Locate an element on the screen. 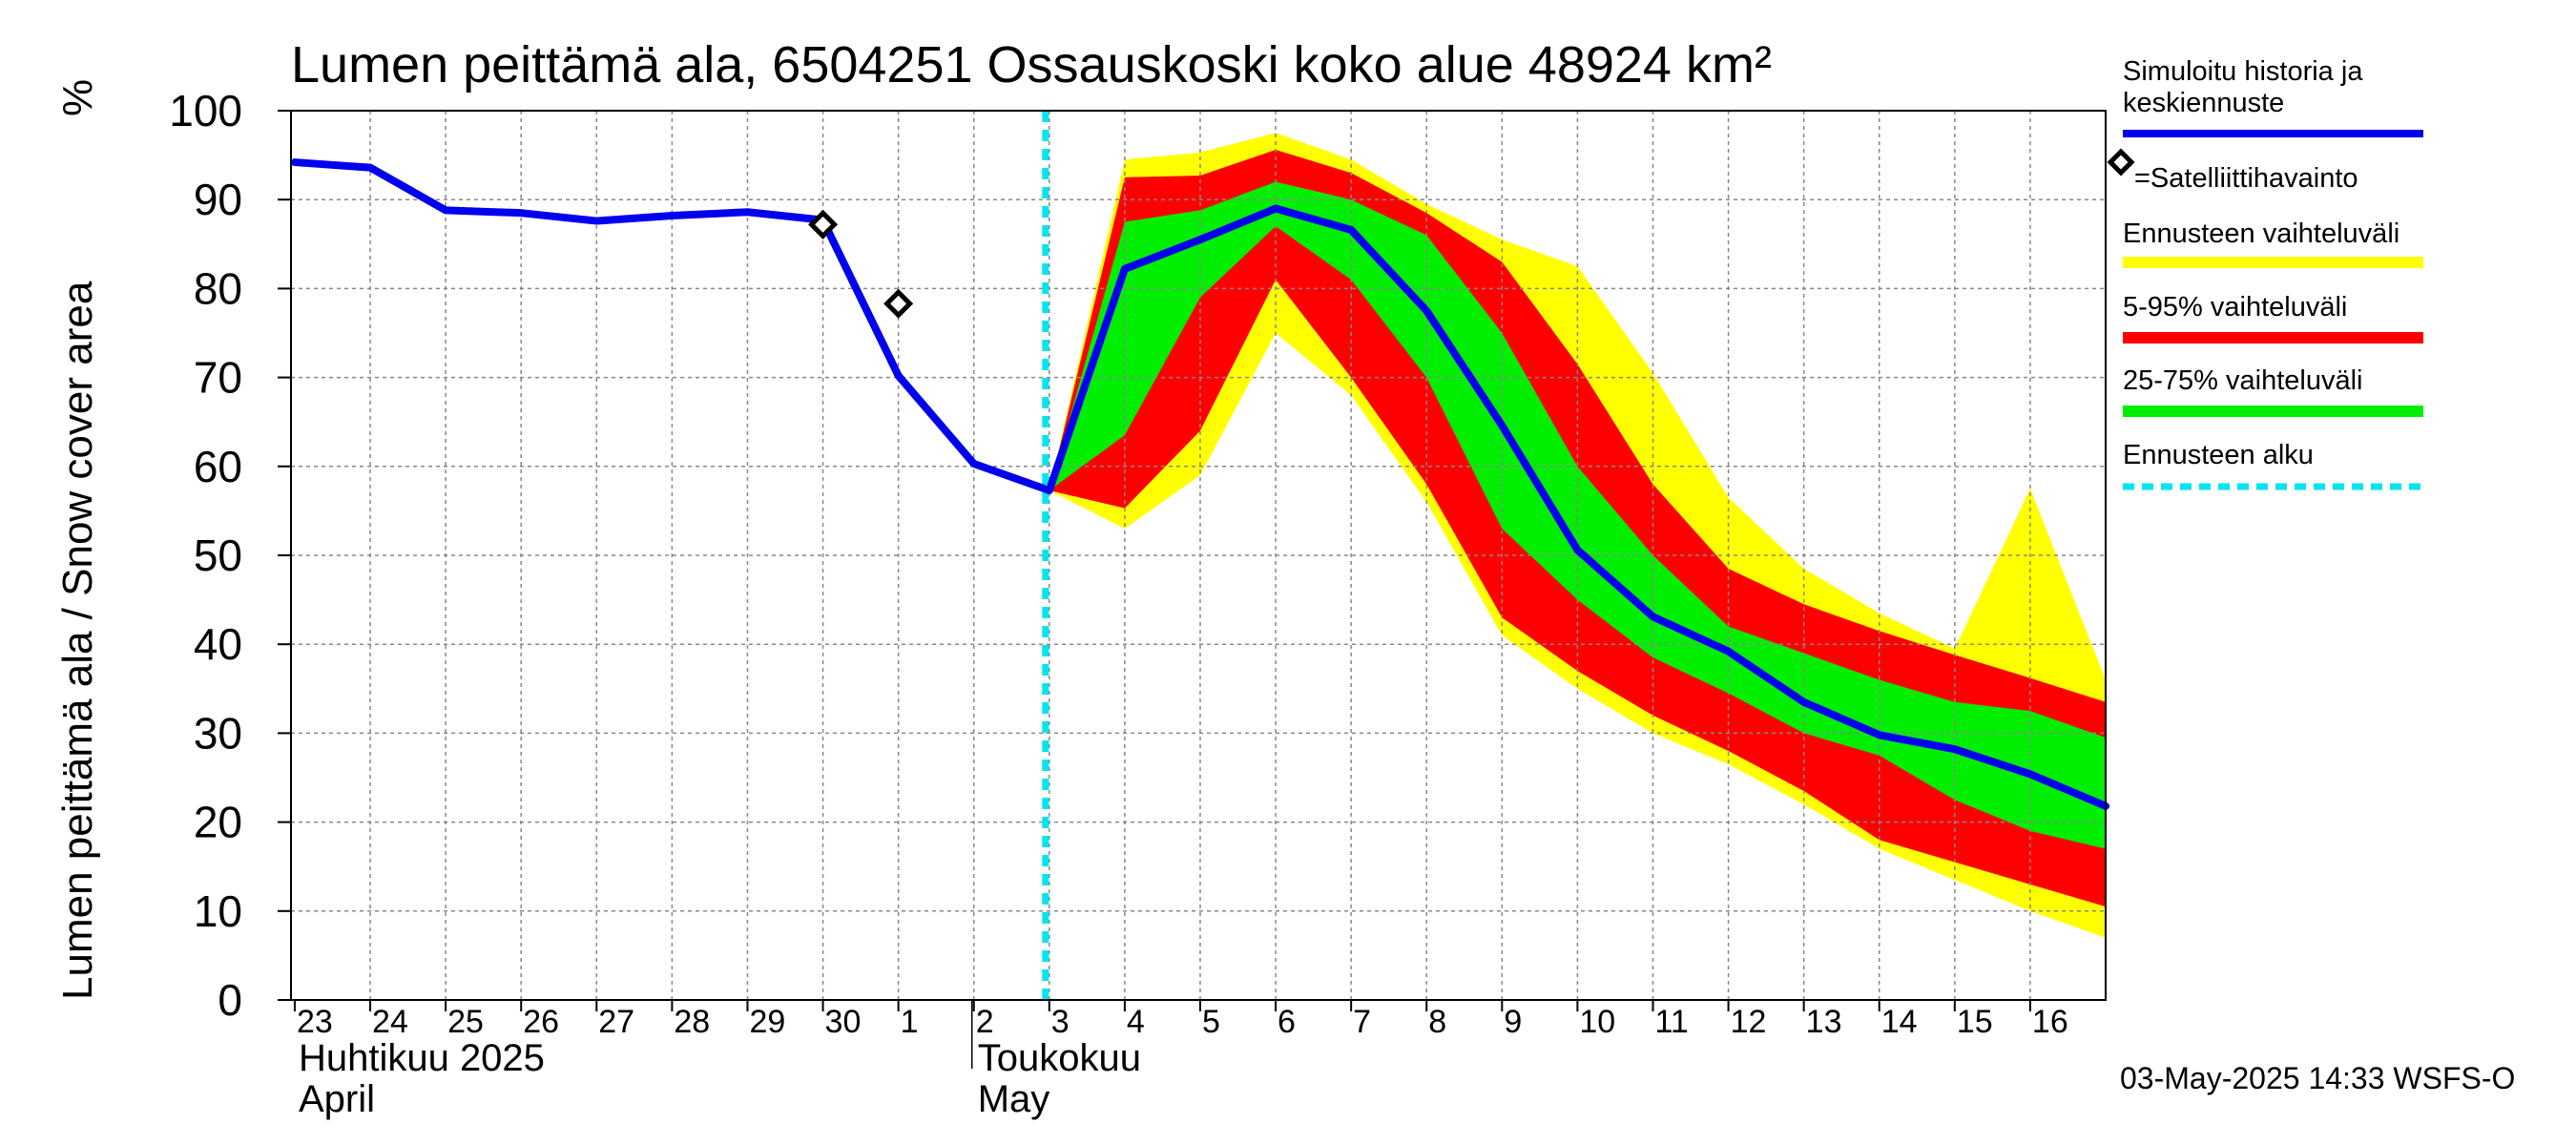 Image resolution: width=2576 pixels, height=1145 pixels. legend-band-label-1: Ennusteen vaihteluväli is located at coordinates (2261, 234).